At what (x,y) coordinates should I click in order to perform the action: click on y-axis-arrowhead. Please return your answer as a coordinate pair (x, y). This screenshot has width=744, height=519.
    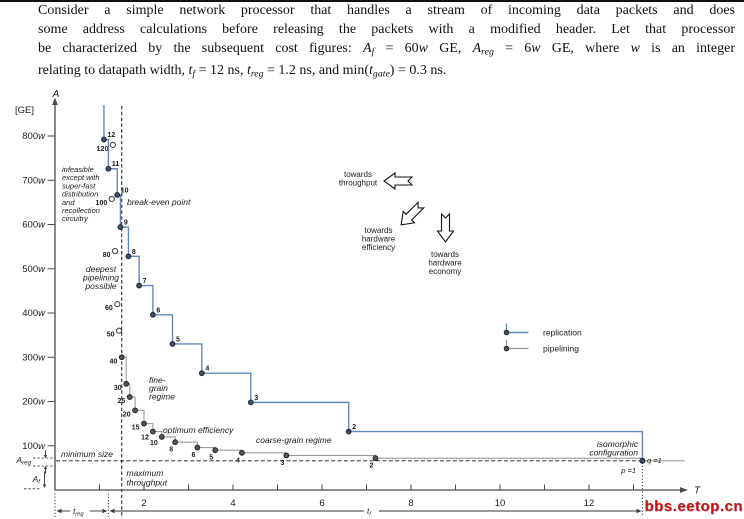
    Looking at the image, I should click on (55, 101).